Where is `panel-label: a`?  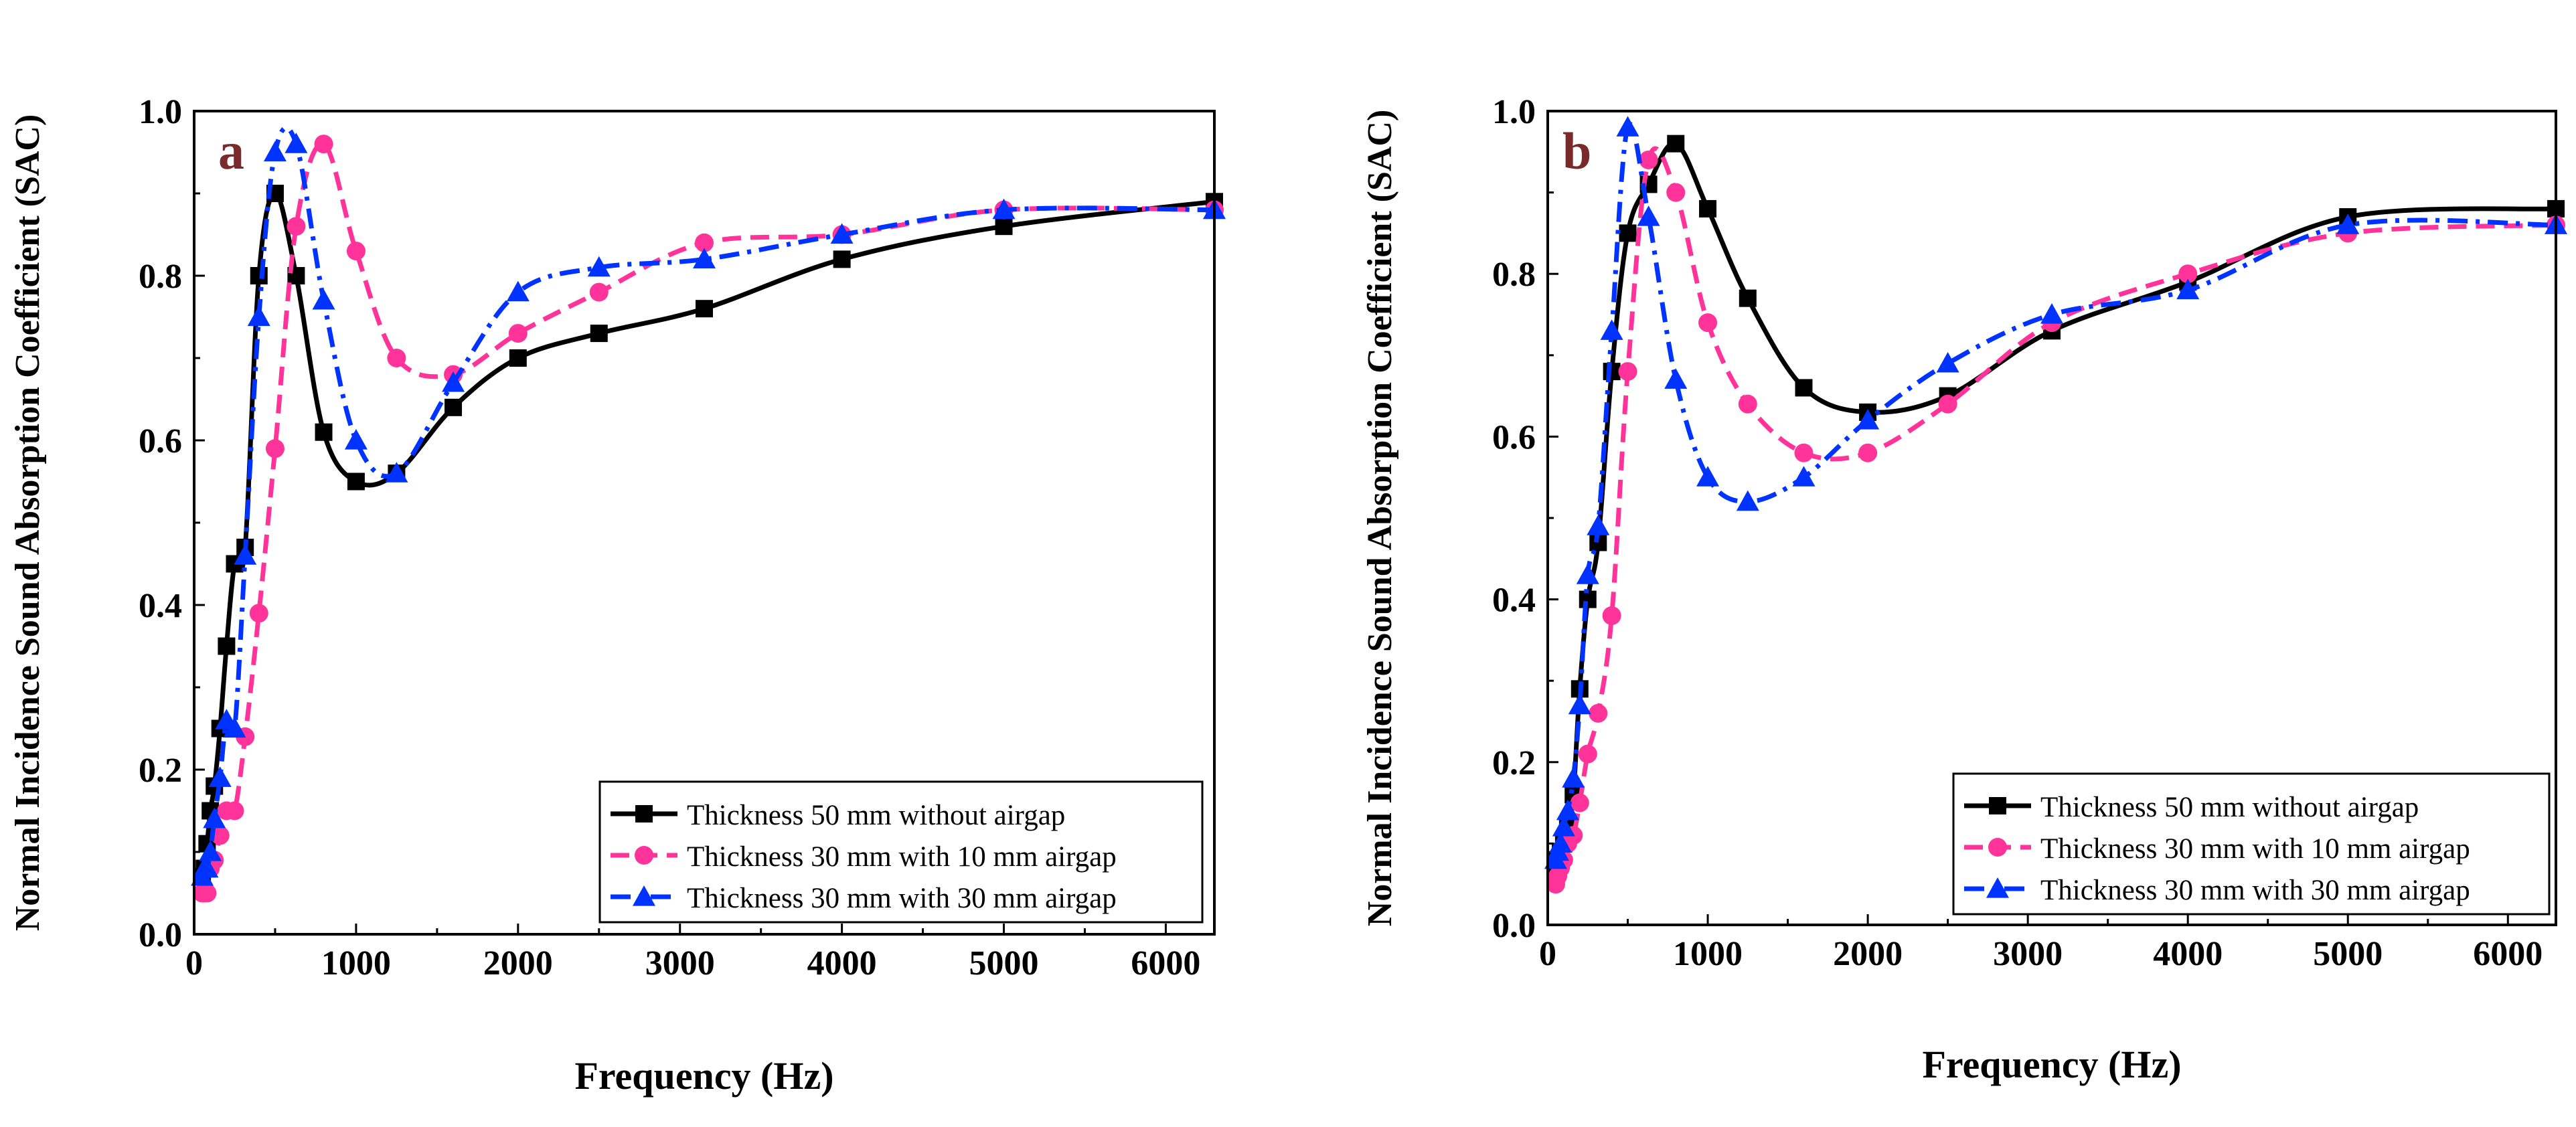
panel-label: a is located at coordinates (231, 151).